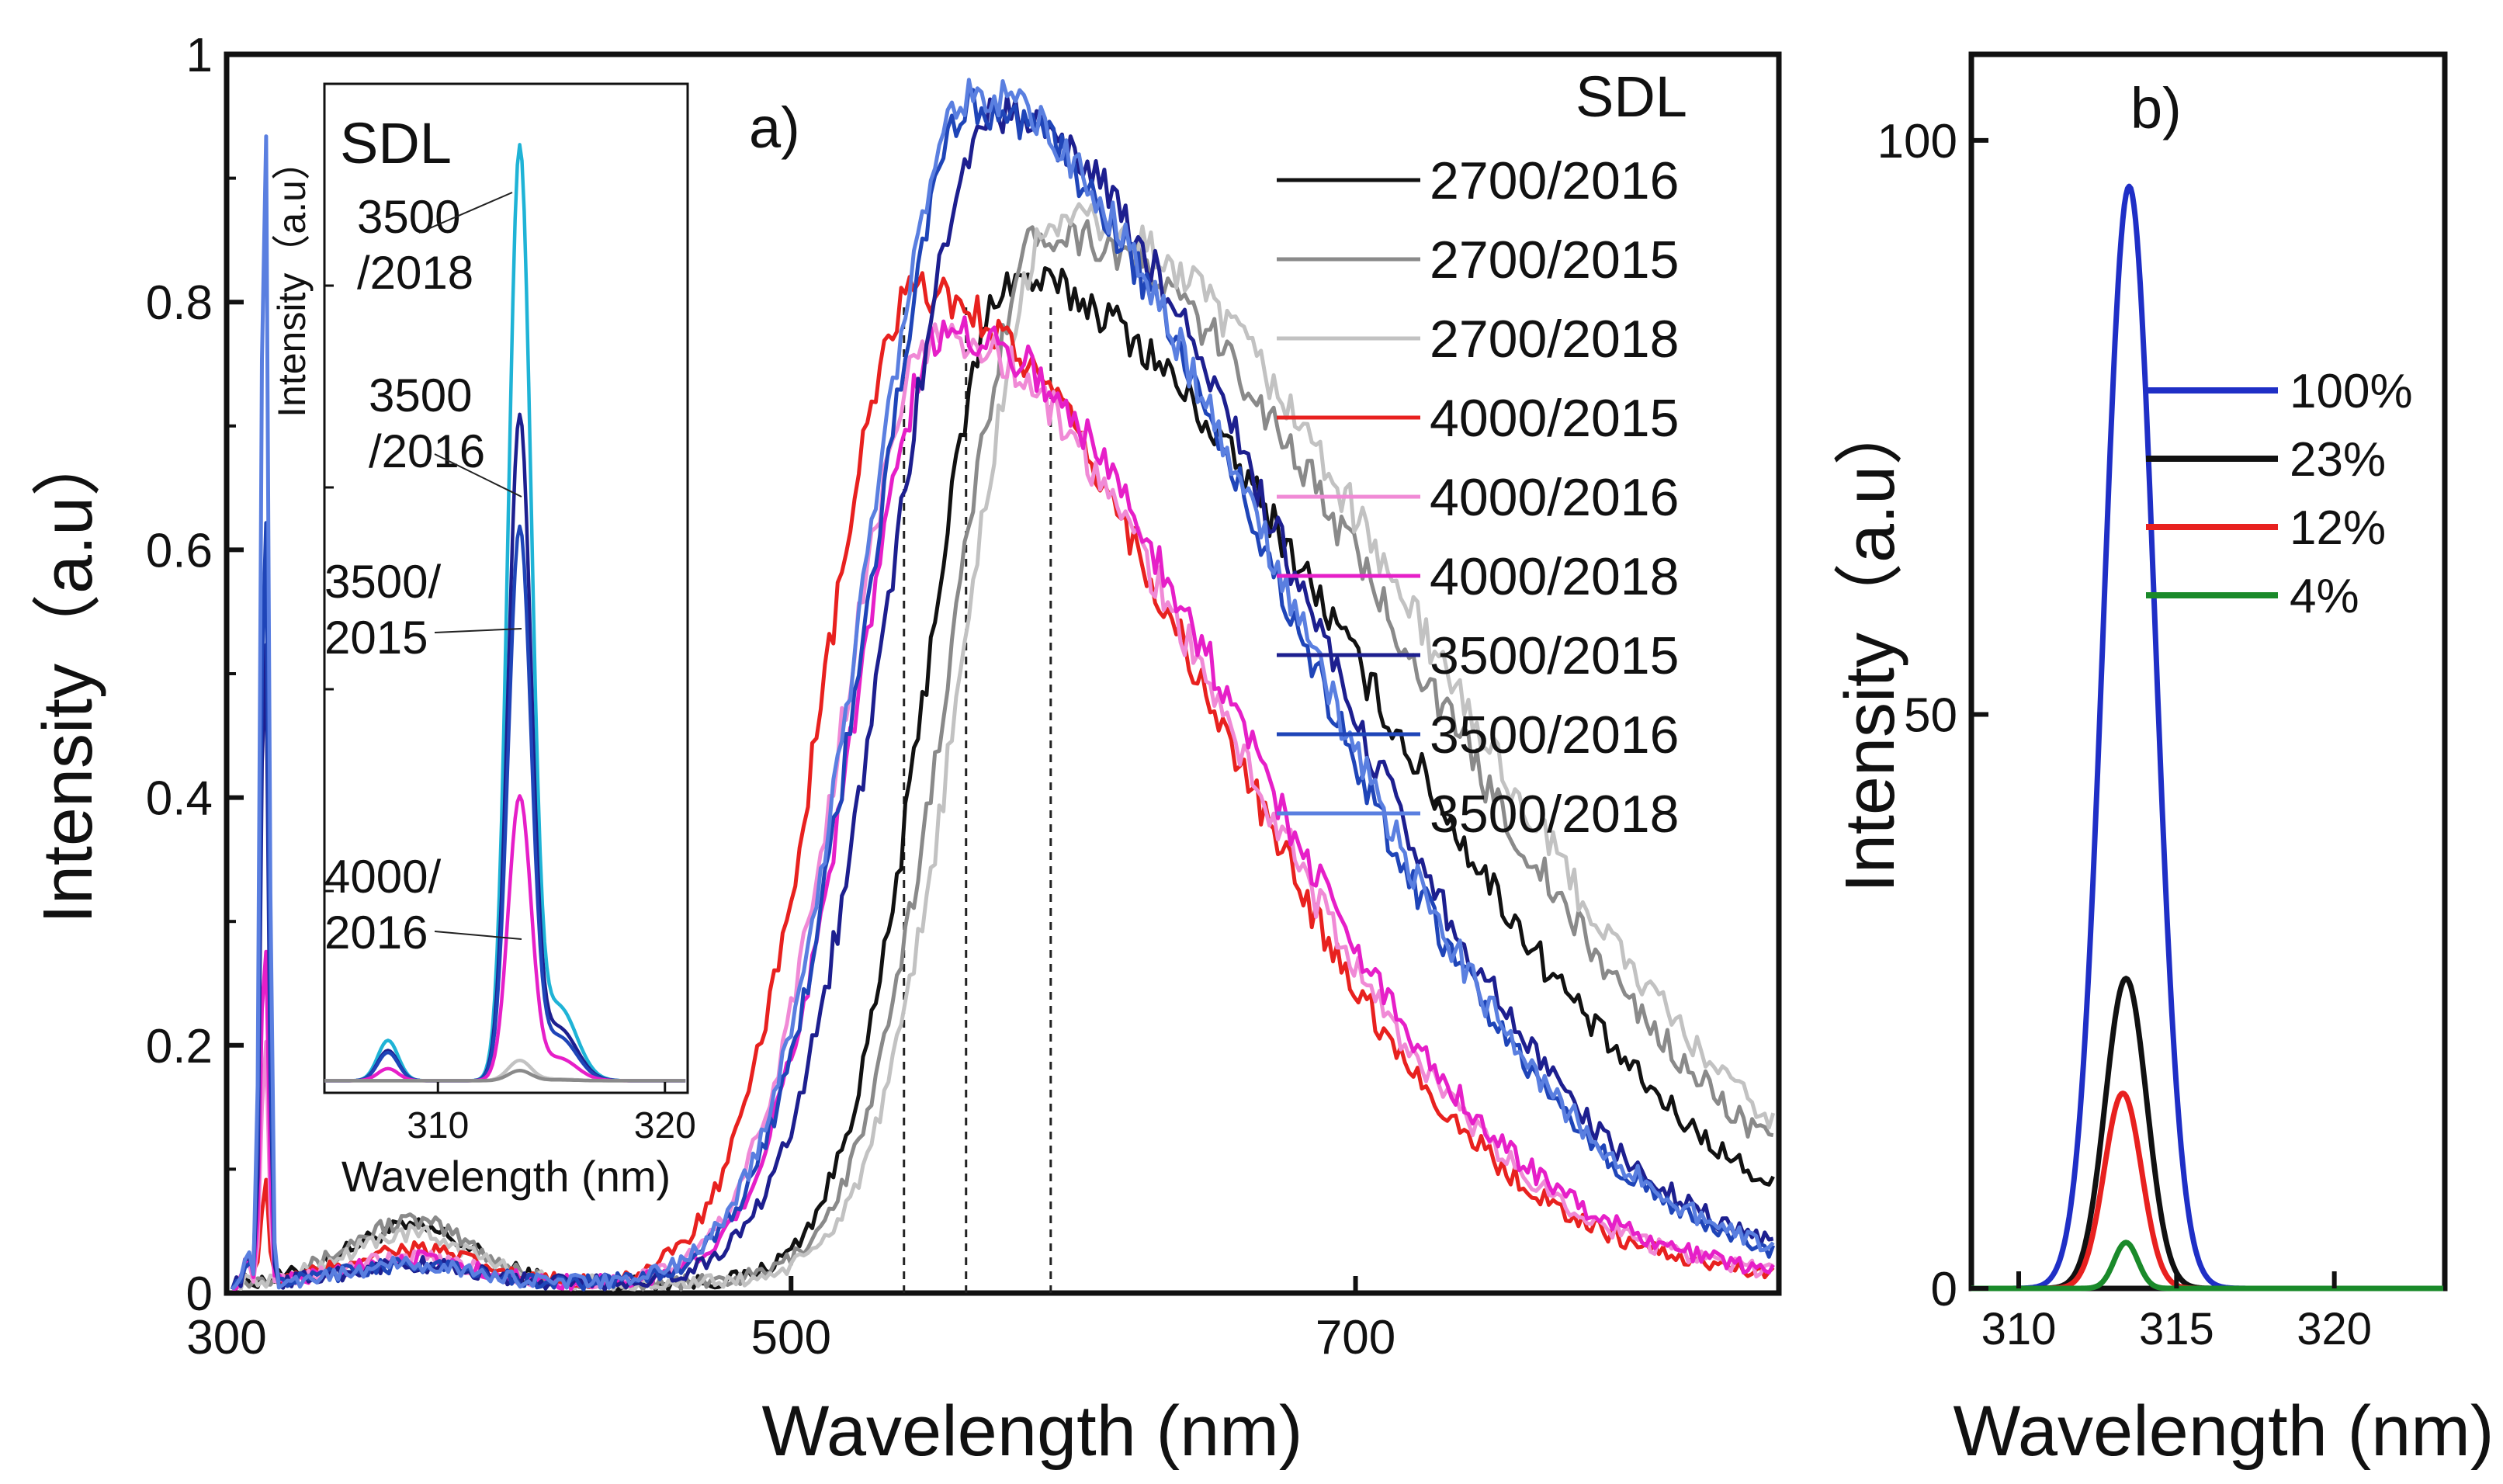 The width and height of the screenshot is (2503, 1484). What do you see at coordinates (1631, 97) in the screenshot?
I see `panel-a-legend-title: SDL` at bounding box center [1631, 97].